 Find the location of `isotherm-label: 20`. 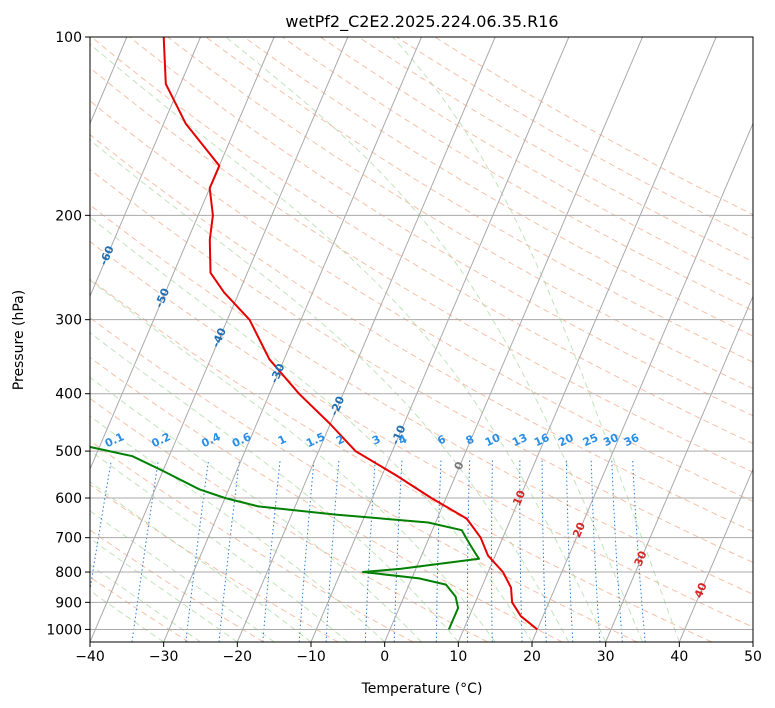

isotherm-label: 20 is located at coordinates (579, 529).